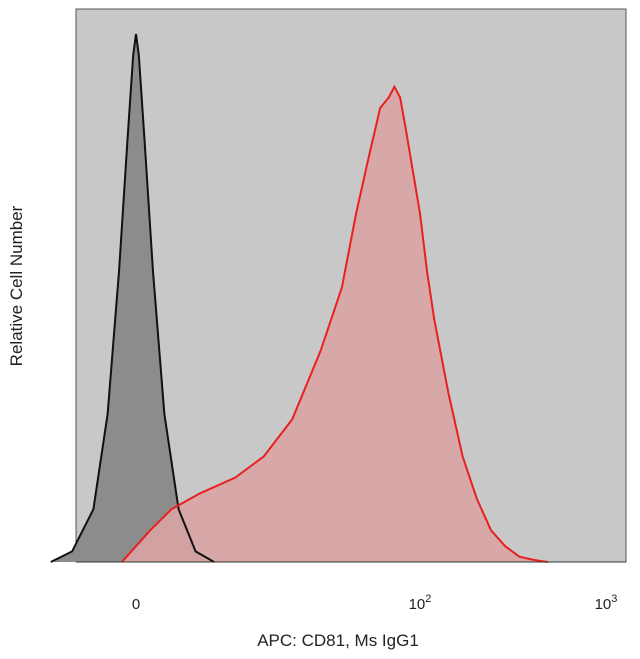  Describe the element at coordinates (606, 603) in the screenshot. I see `x-tick-label-10-3: 10³` at that location.